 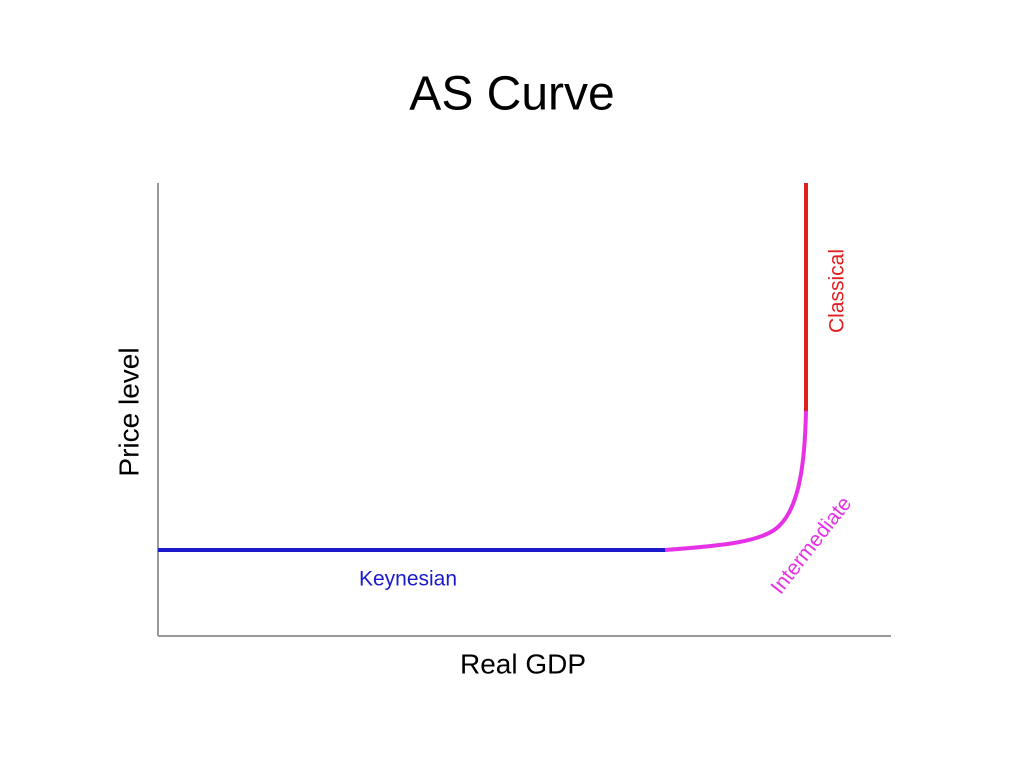 What do you see at coordinates (837, 291) in the screenshot?
I see `classical-label: Classical` at bounding box center [837, 291].